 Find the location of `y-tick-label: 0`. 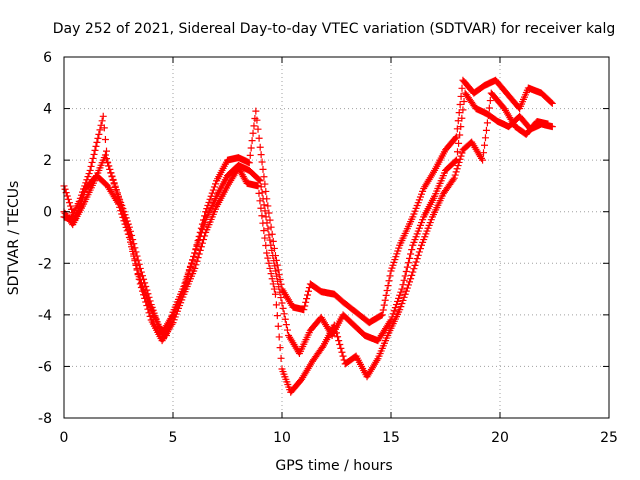

y-tick-label: 0 is located at coordinates (47, 213).